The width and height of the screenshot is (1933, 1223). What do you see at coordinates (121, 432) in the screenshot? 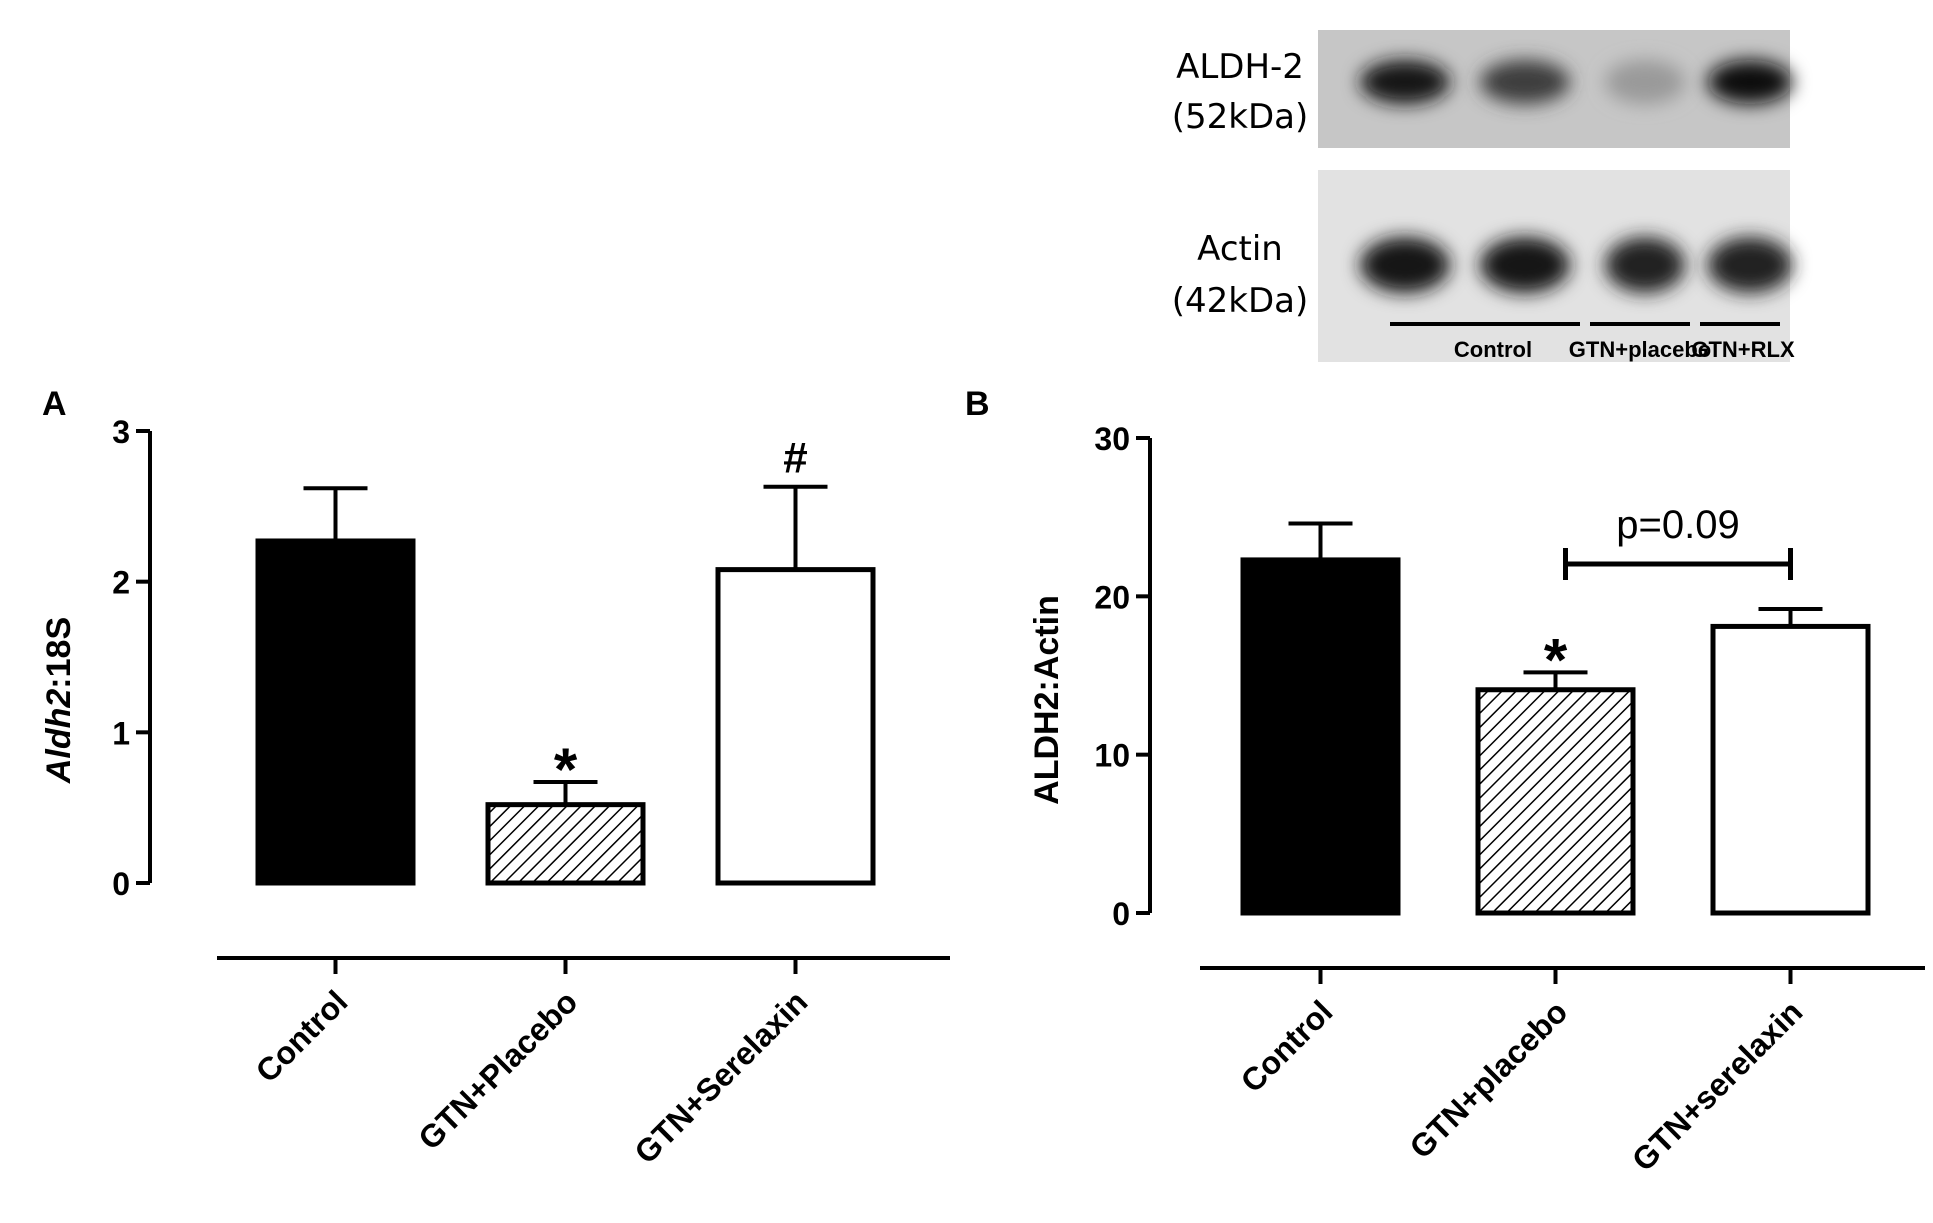
I see `y-tick-label: 3` at bounding box center [121, 432].